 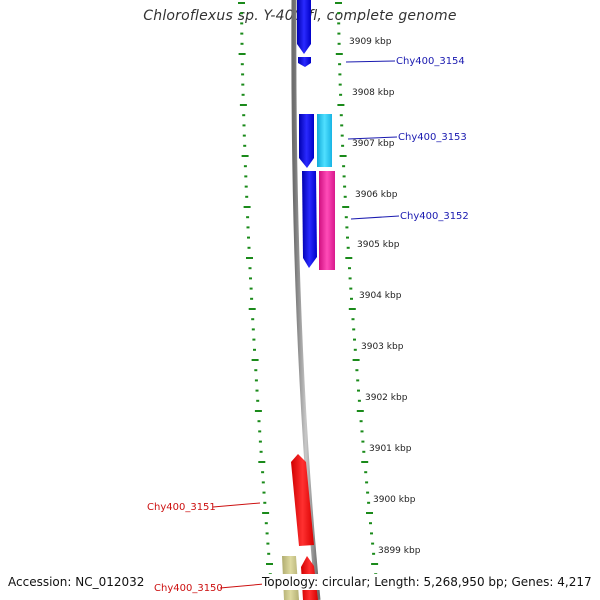 I want to click on gene-label-chy400-3150: Chy400_3150, so click(x=188, y=588).